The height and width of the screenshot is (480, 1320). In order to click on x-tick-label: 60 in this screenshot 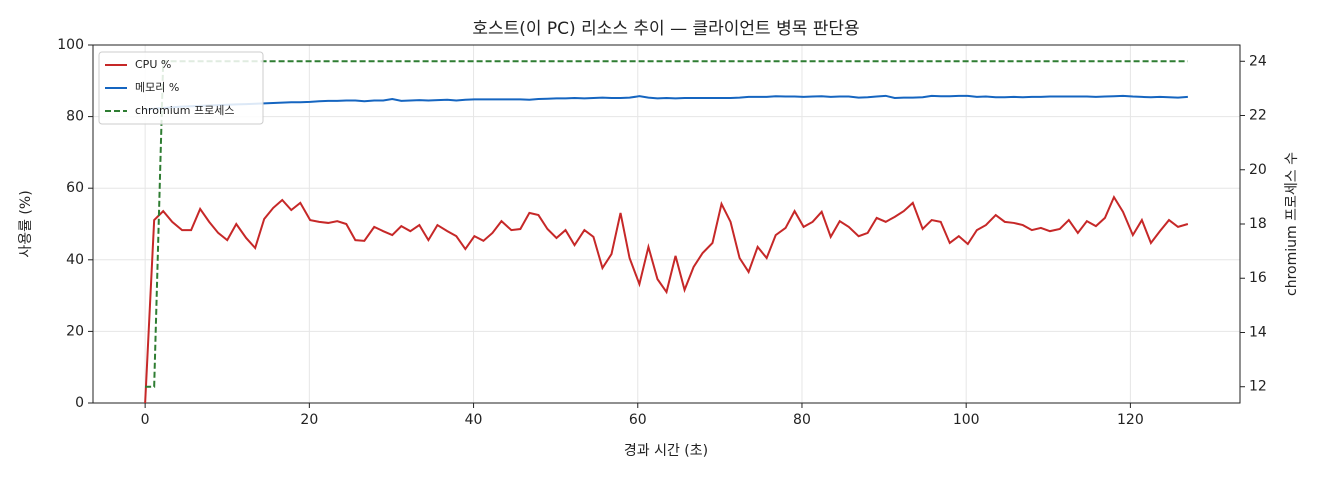, I will do `click(638, 420)`.